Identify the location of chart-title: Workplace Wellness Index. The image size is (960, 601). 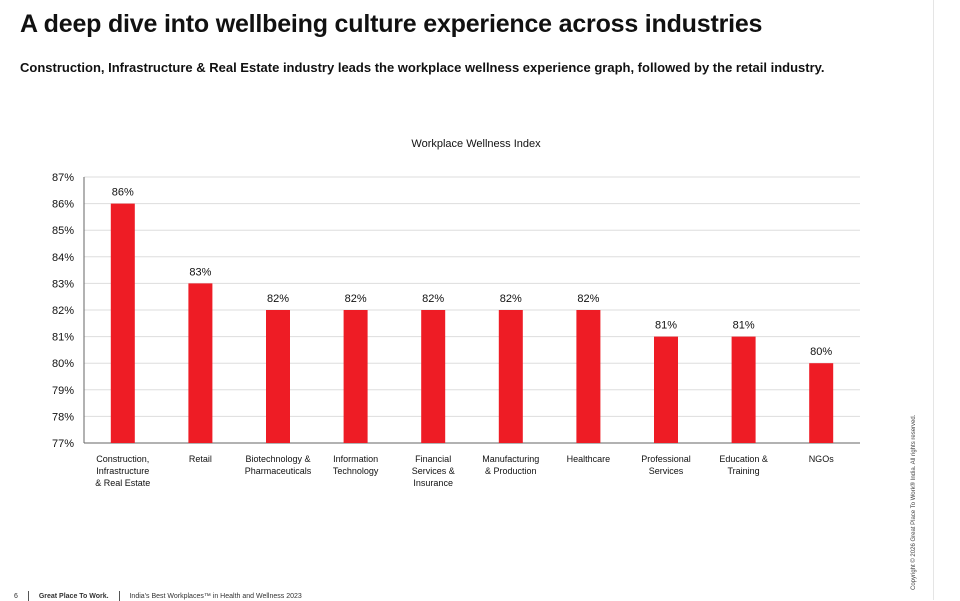
(476, 144).